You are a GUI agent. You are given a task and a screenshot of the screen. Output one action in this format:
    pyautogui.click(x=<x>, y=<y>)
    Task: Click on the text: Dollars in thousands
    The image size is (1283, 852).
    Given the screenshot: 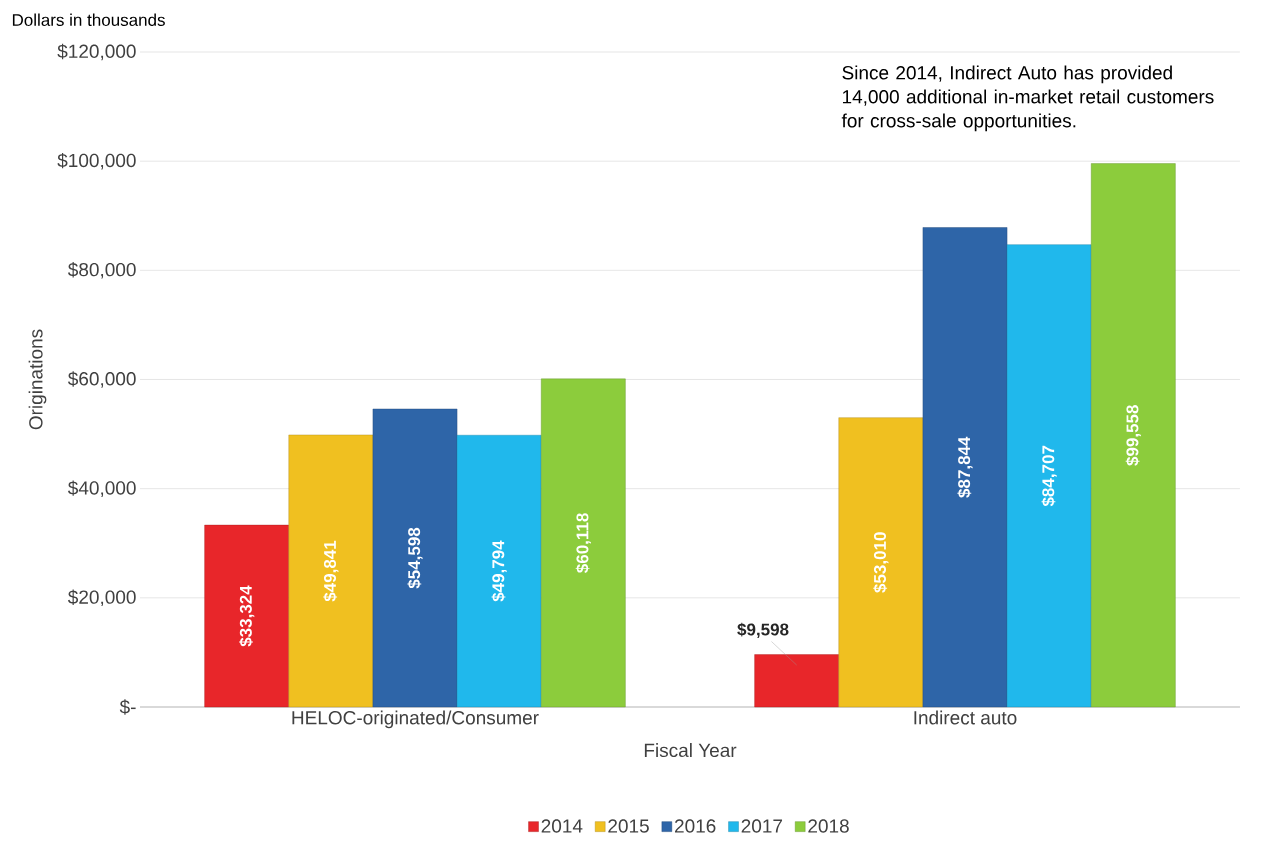 What is the action you would take?
    pyautogui.click(x=88, y=20)
    